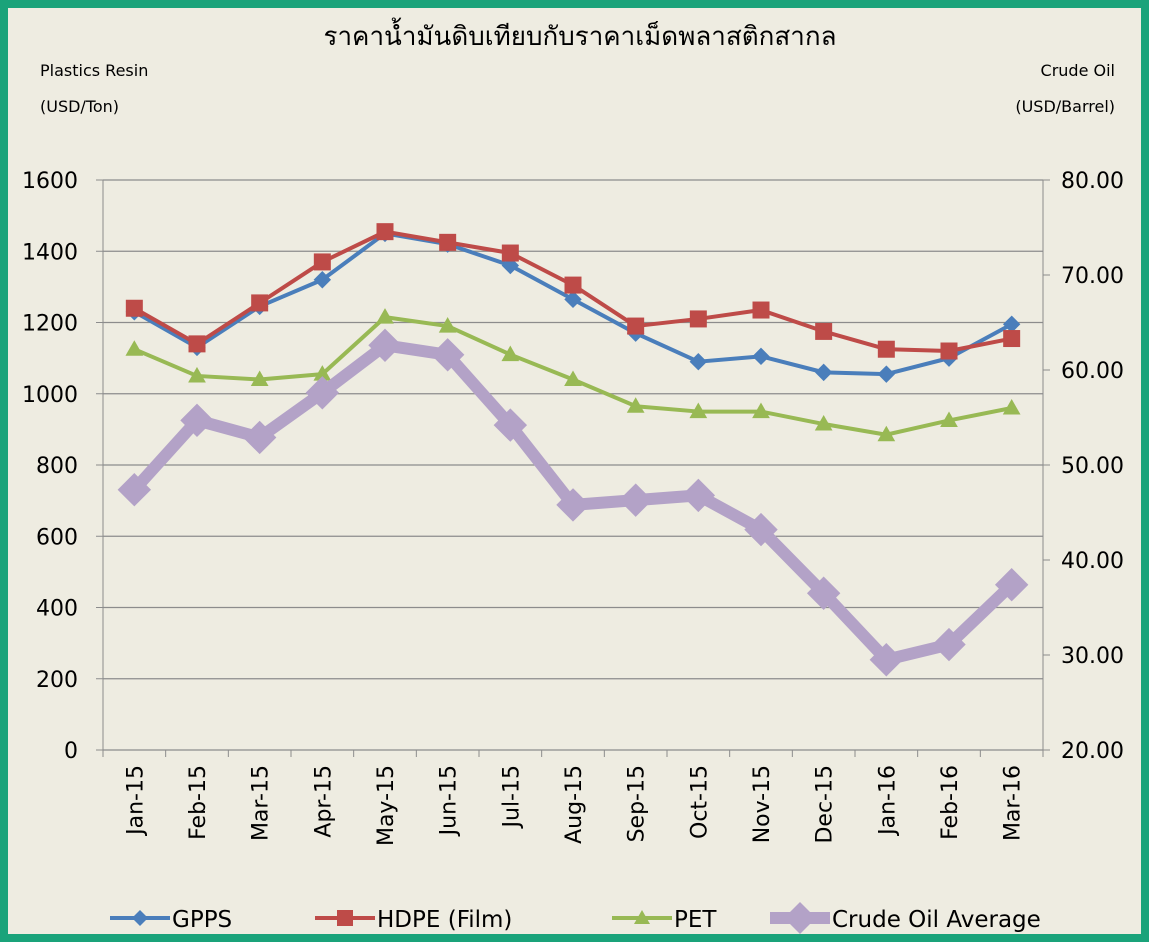 The height and width of the screenshot is (942, 1149). What do you see at coordinates (1092, 371) in the screenshot?
I see `y2-tick-label: 60.00` at bounding box center [1092, 371].